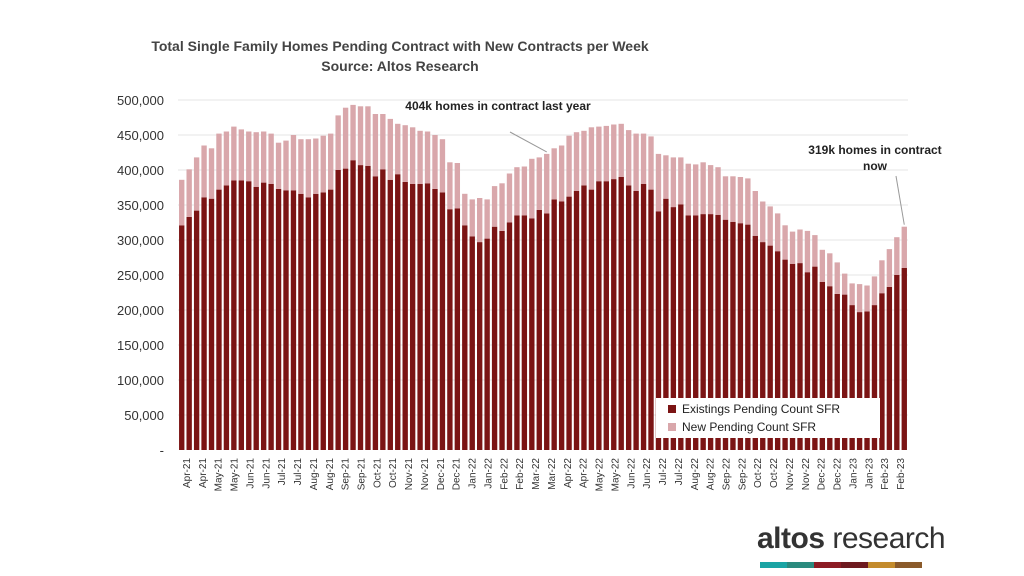  What do you see at coordinates (900, 200) in the screenshot?
I see `annotation-now-leader` at bounding box center [900, 200].